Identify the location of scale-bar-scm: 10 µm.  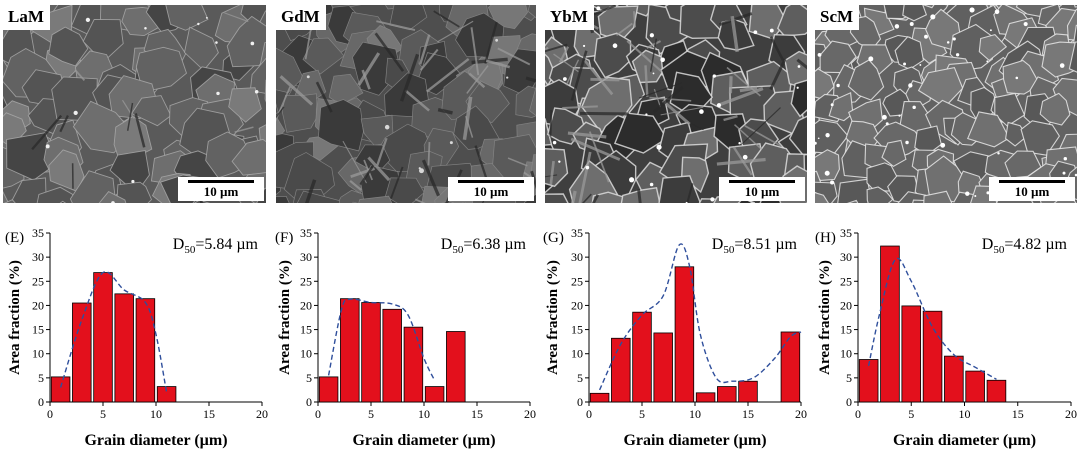
(1032, 189).